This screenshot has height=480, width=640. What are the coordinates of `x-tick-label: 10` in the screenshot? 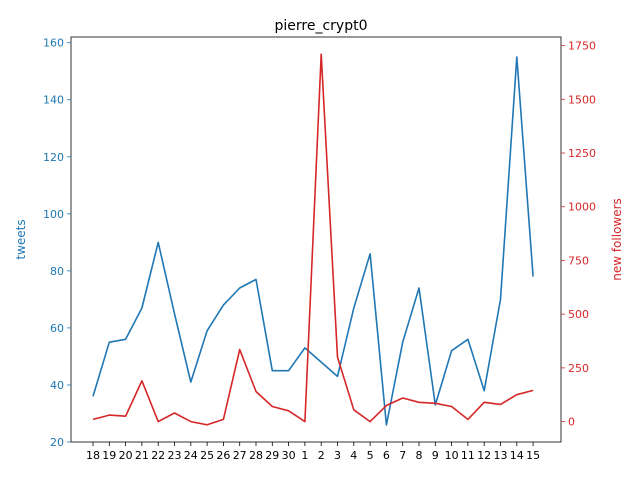 It's located at (452, 455).